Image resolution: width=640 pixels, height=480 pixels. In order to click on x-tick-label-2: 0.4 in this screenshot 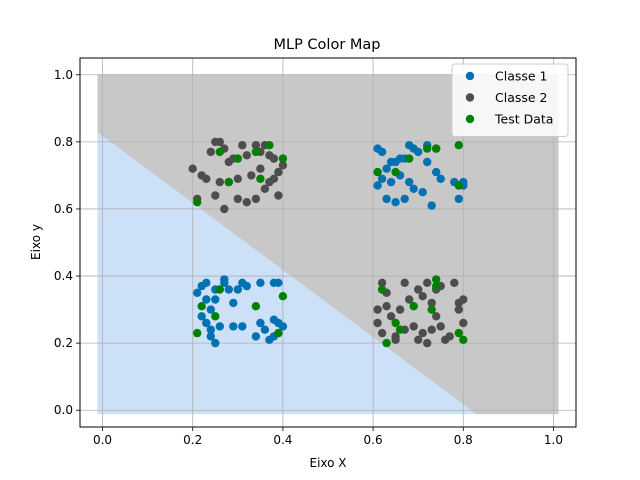, I will do `click(282, 440)`.